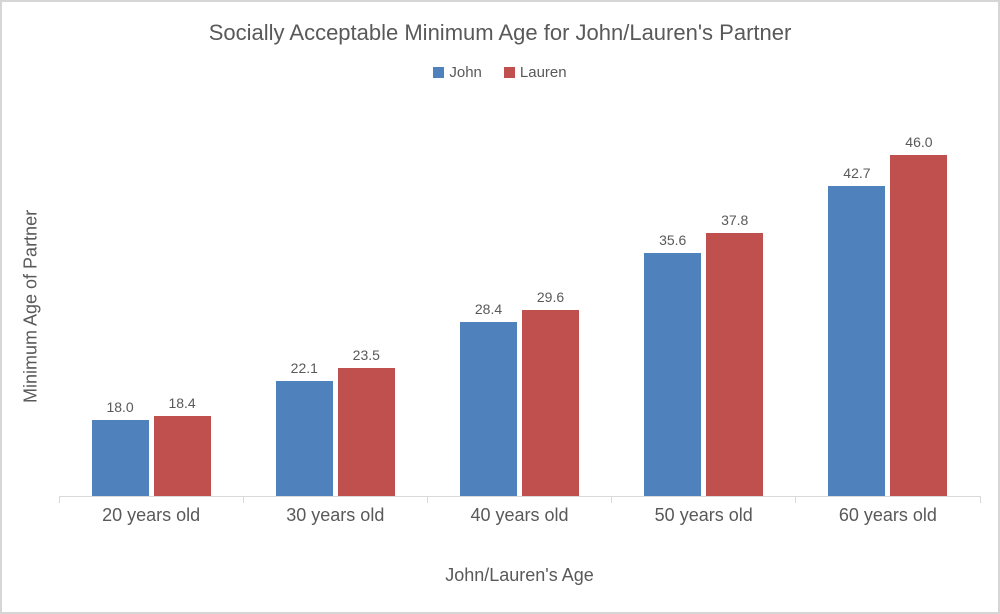 The height and width of the screenshot is (614, 1000). I want to click on value-label: 42.7, so click(857, 173).